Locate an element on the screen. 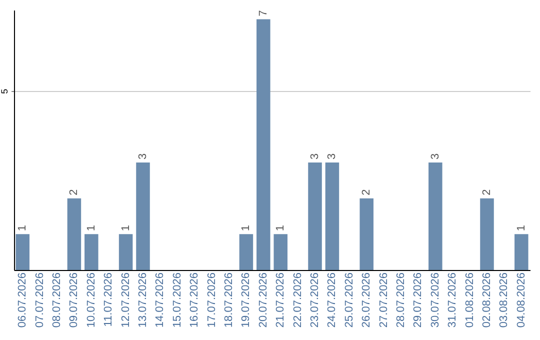  x-tick-label: 13.07.2026 is located at coordinates (143, 300).